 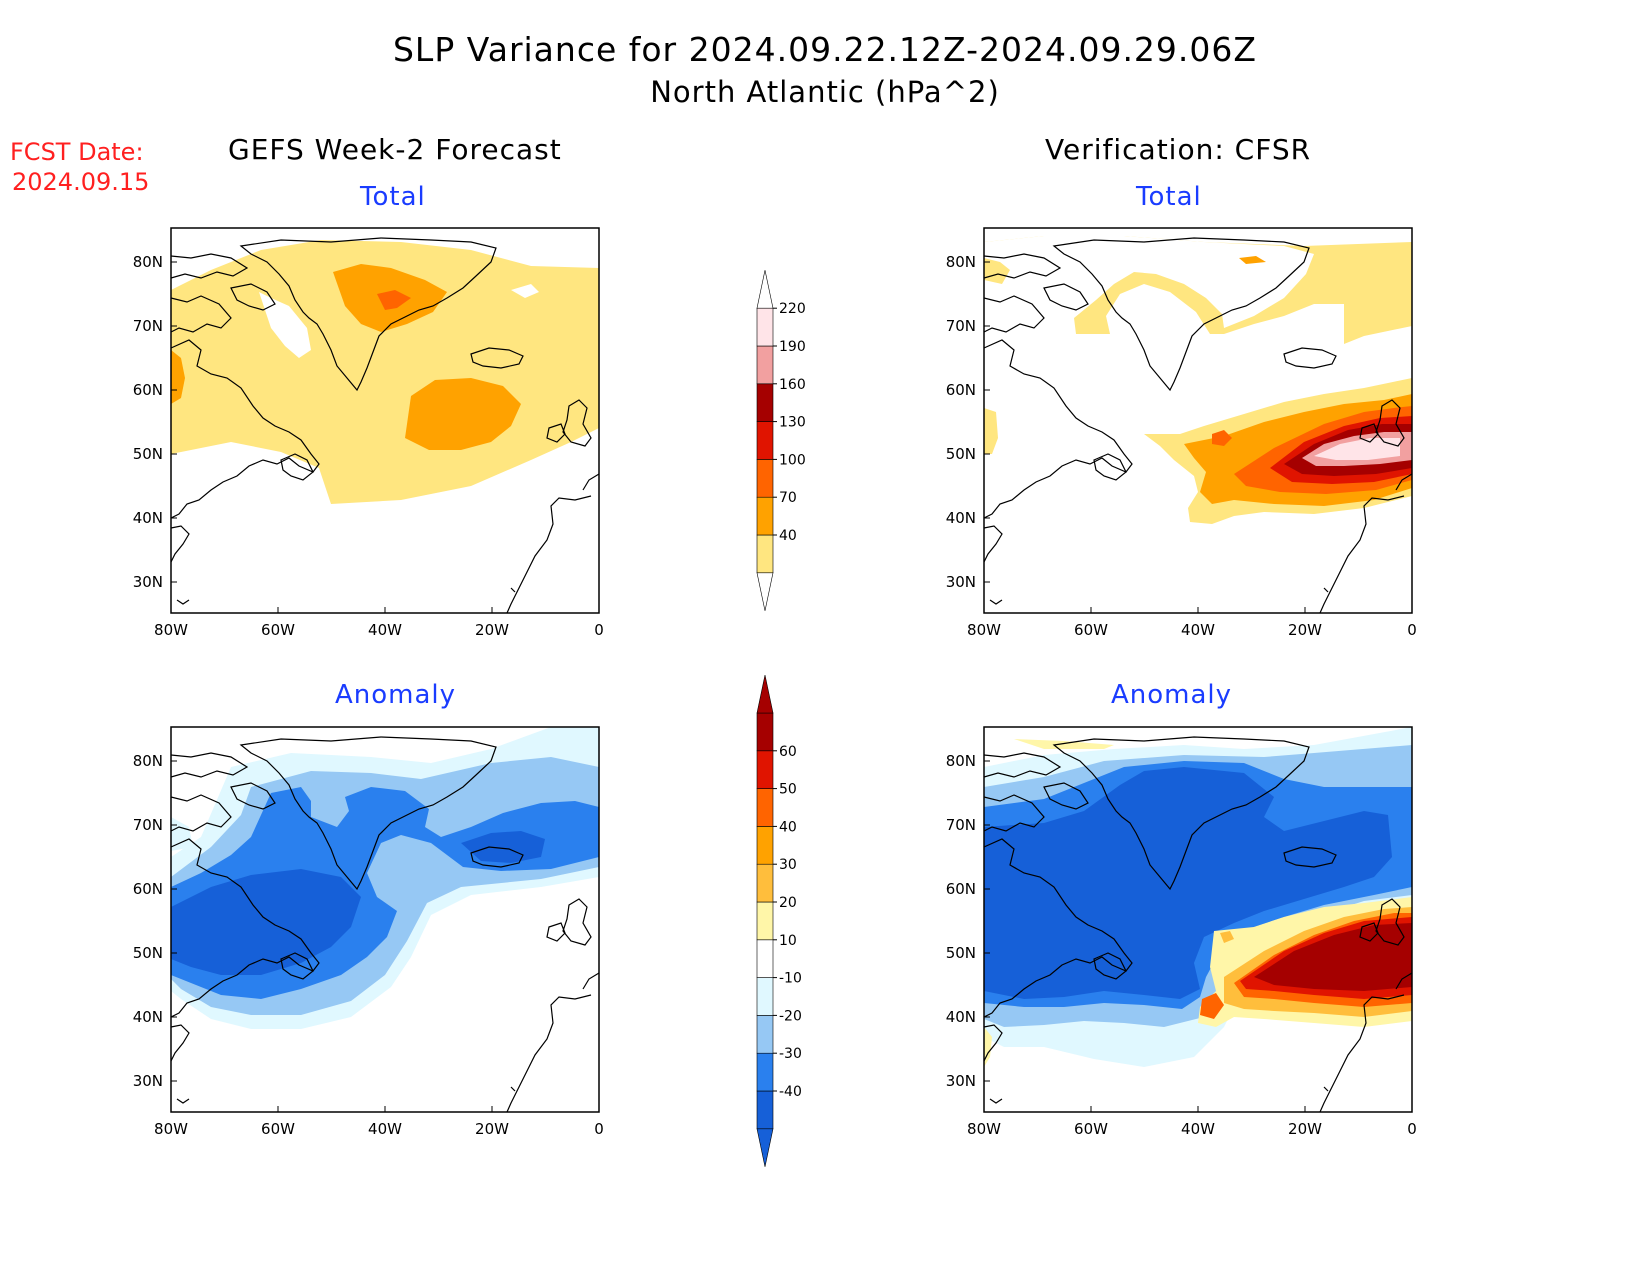 What do you see at coordinates (1172, 695) in the screenshot?
I see `right-anomaly-subtitle: Anomaly` at bounding box center [1172, 695].